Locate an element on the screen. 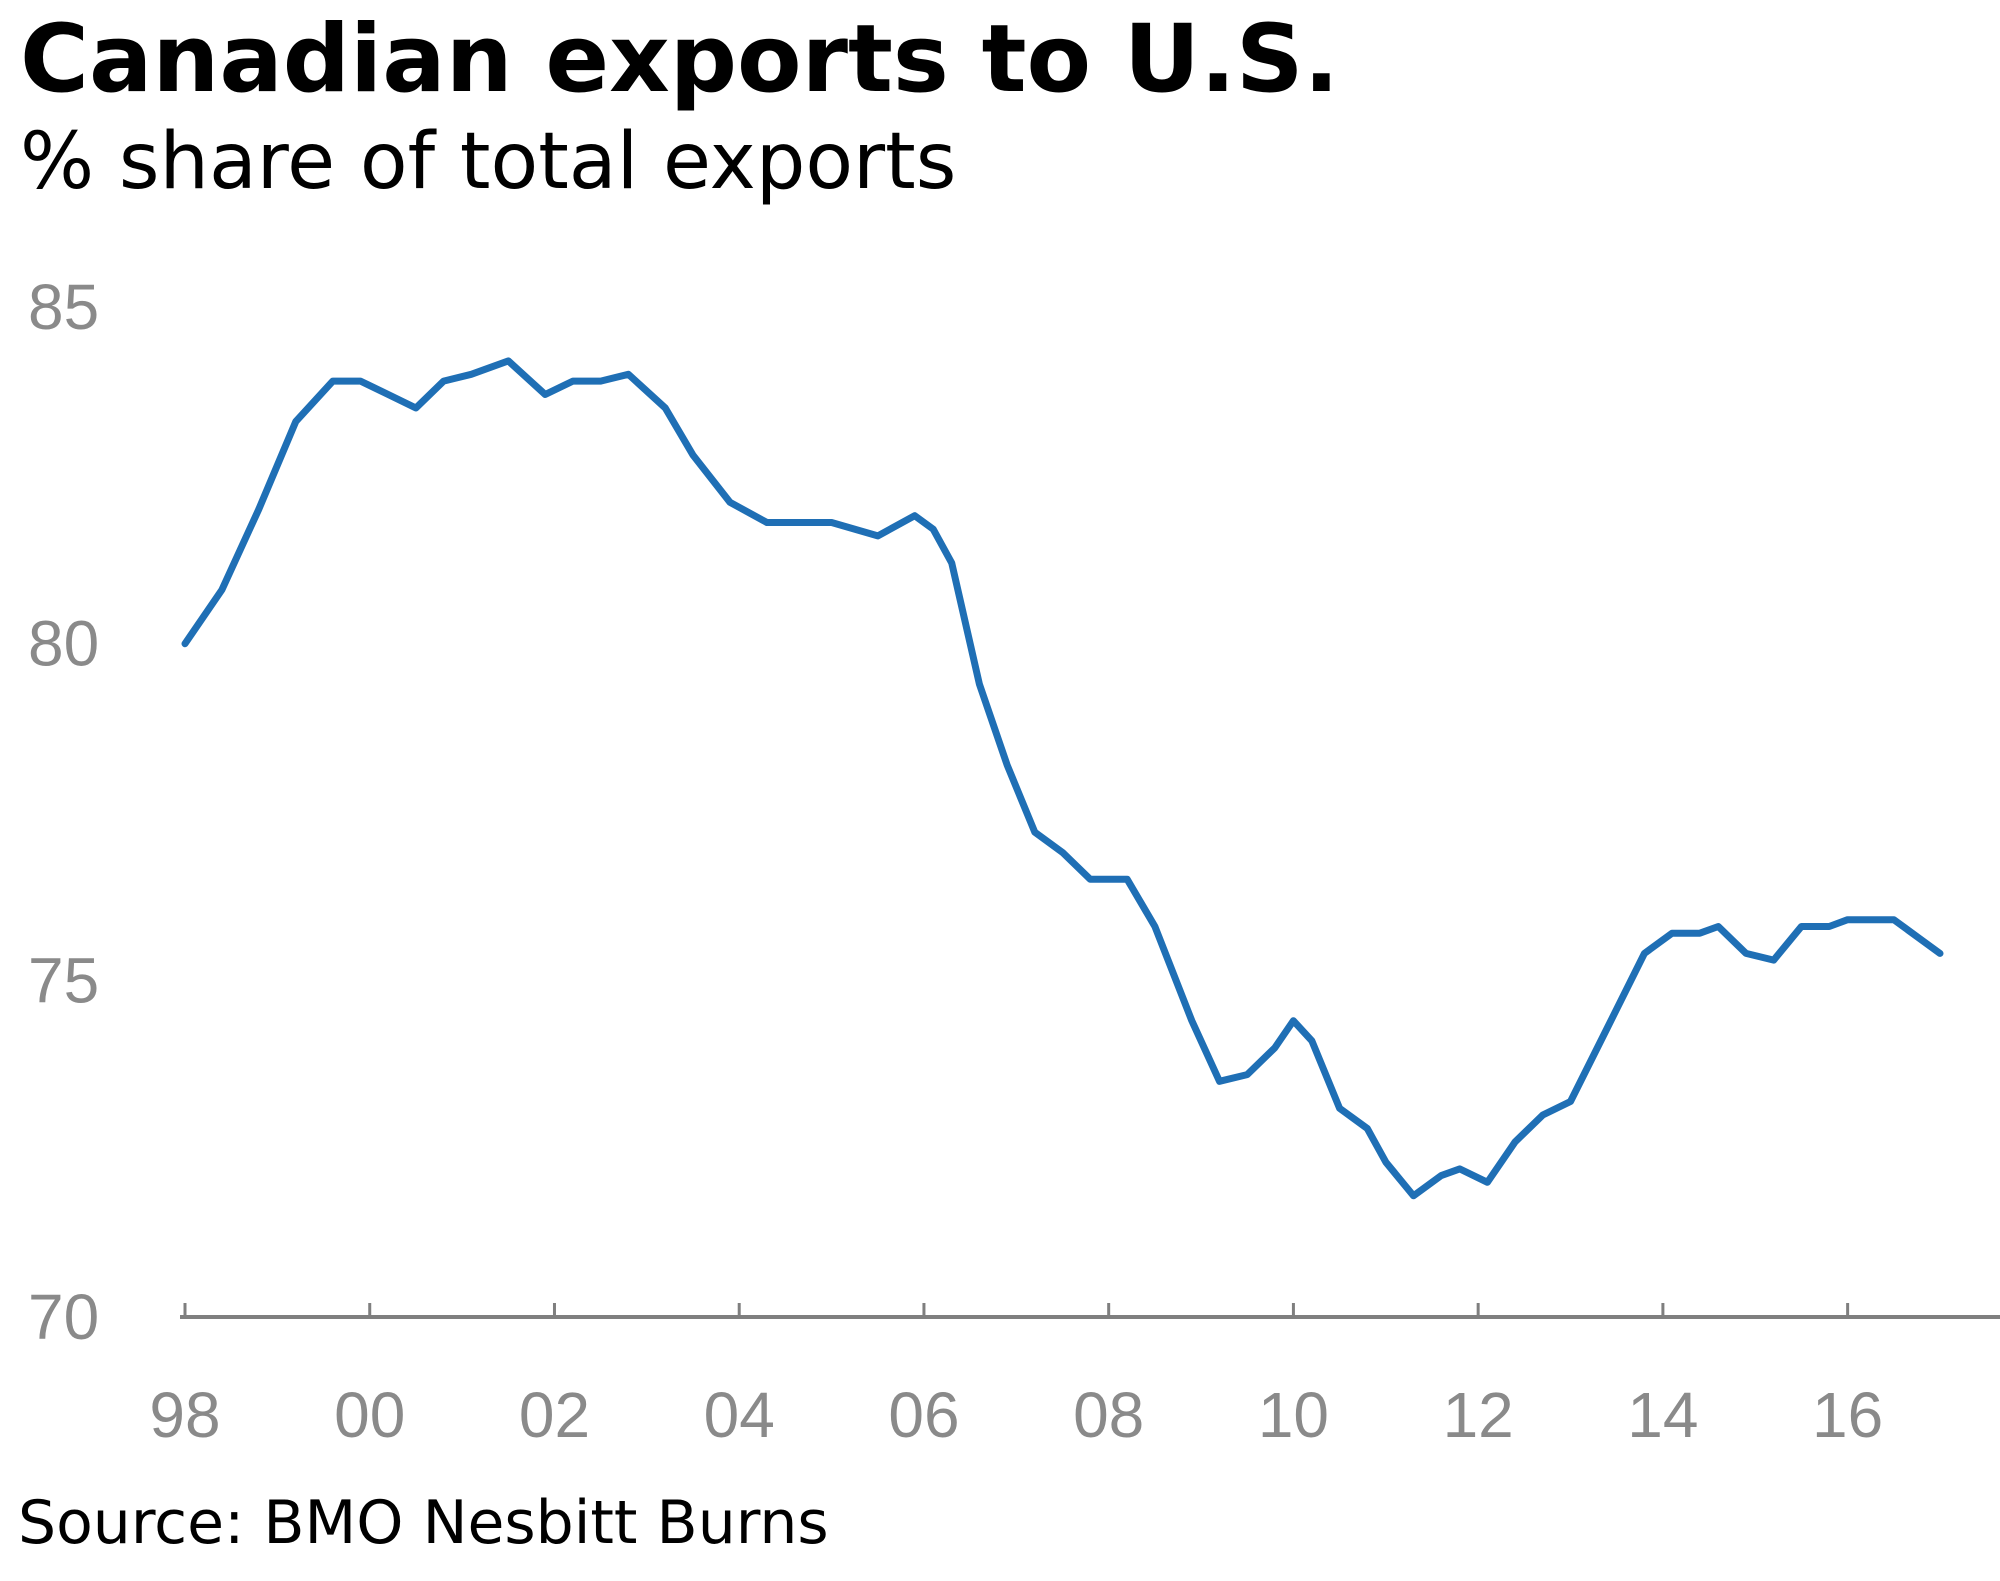 Image resolution: width=2000 pixels, height=1581 pixels. x-tick-label: 12 is located at coordinates (1478, 1415).